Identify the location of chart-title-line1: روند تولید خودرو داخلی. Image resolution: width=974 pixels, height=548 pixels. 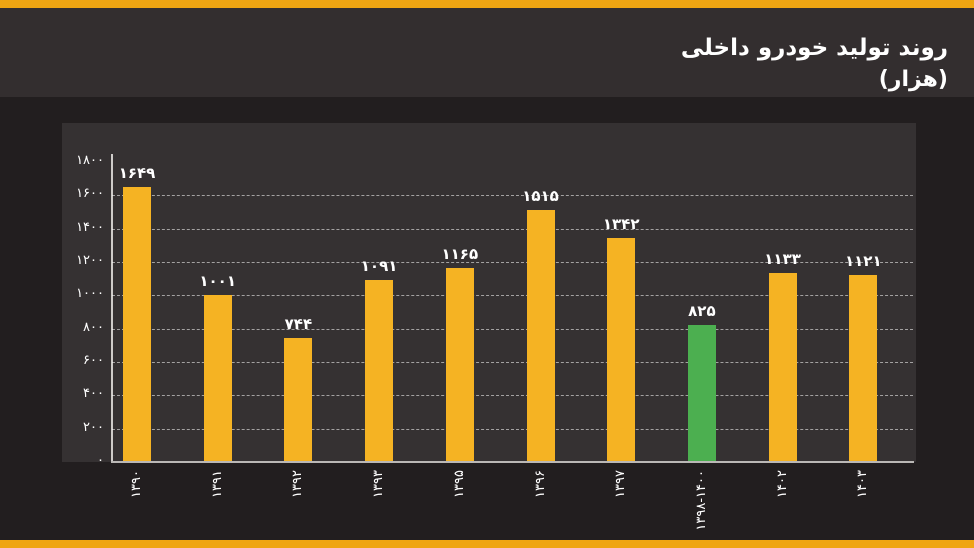
(814, 48).